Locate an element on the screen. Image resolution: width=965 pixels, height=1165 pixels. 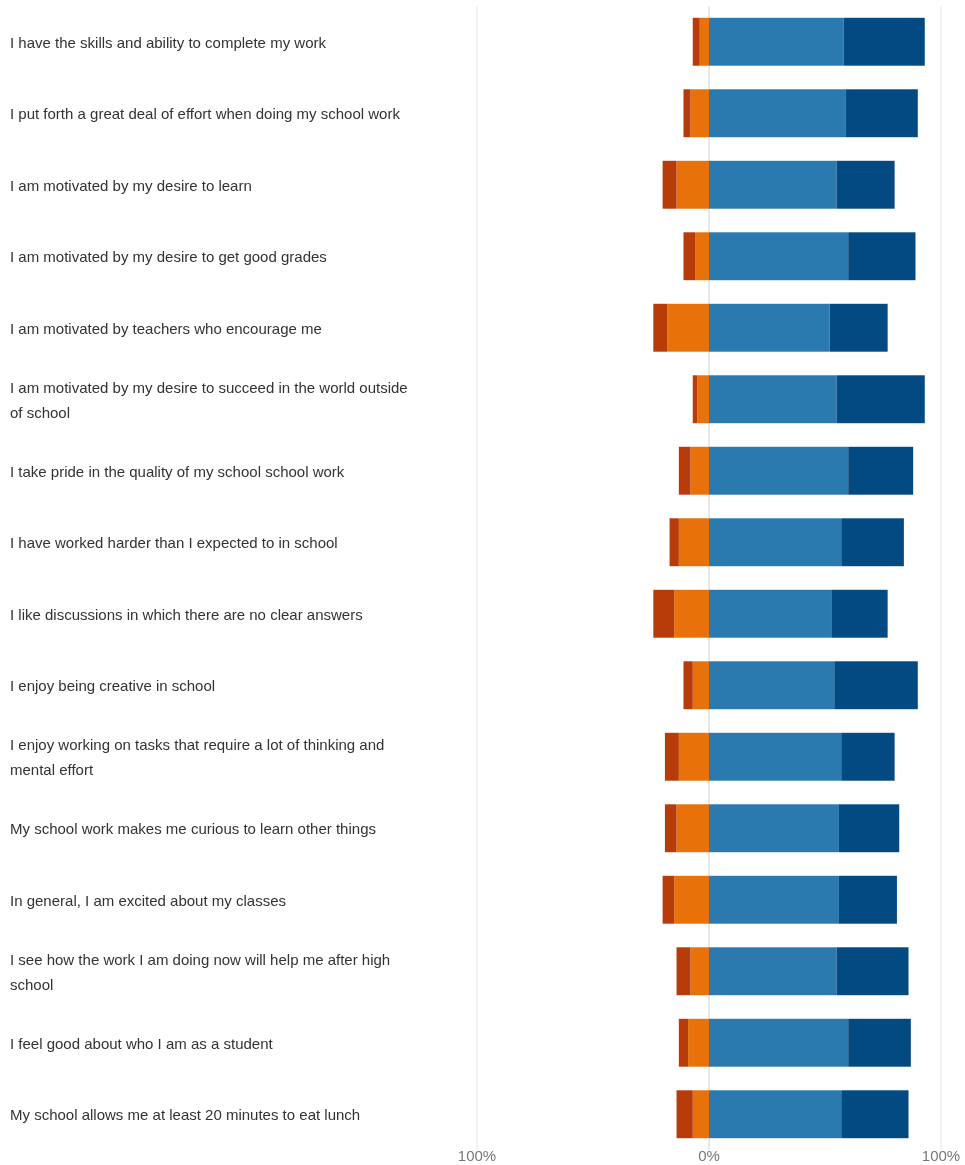
x-tick-label: 0% is located at coordinates (709, 1155).